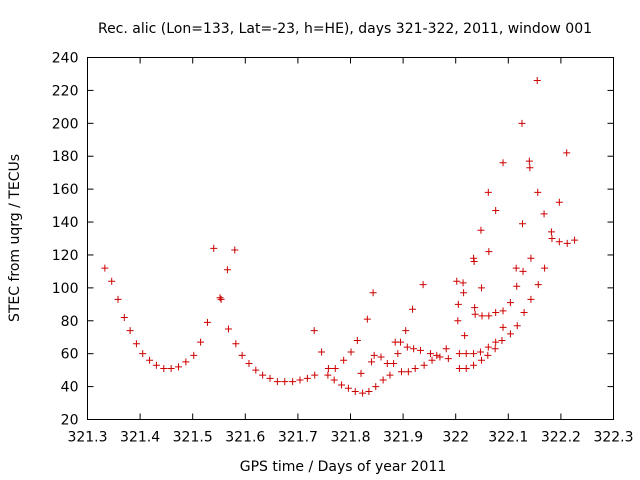 Image resolution: width=640 pixels, height=480 pixels. What do you see at coordinates (613, 438) in the screenshot?
I see `x-tick-label: 322.3` at bounding box center [613, 438].